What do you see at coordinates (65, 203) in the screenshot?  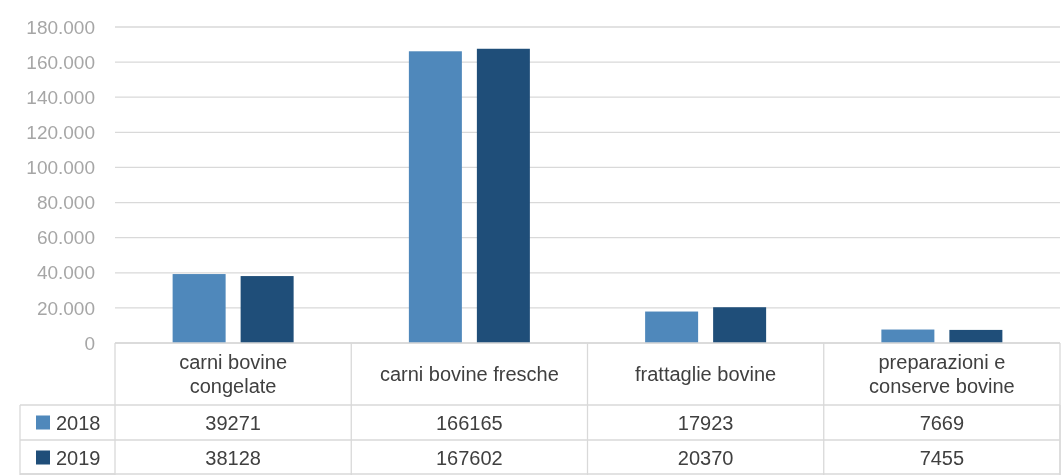 I see `y-tick-label: 80.000` at bounding box center [65, 203].